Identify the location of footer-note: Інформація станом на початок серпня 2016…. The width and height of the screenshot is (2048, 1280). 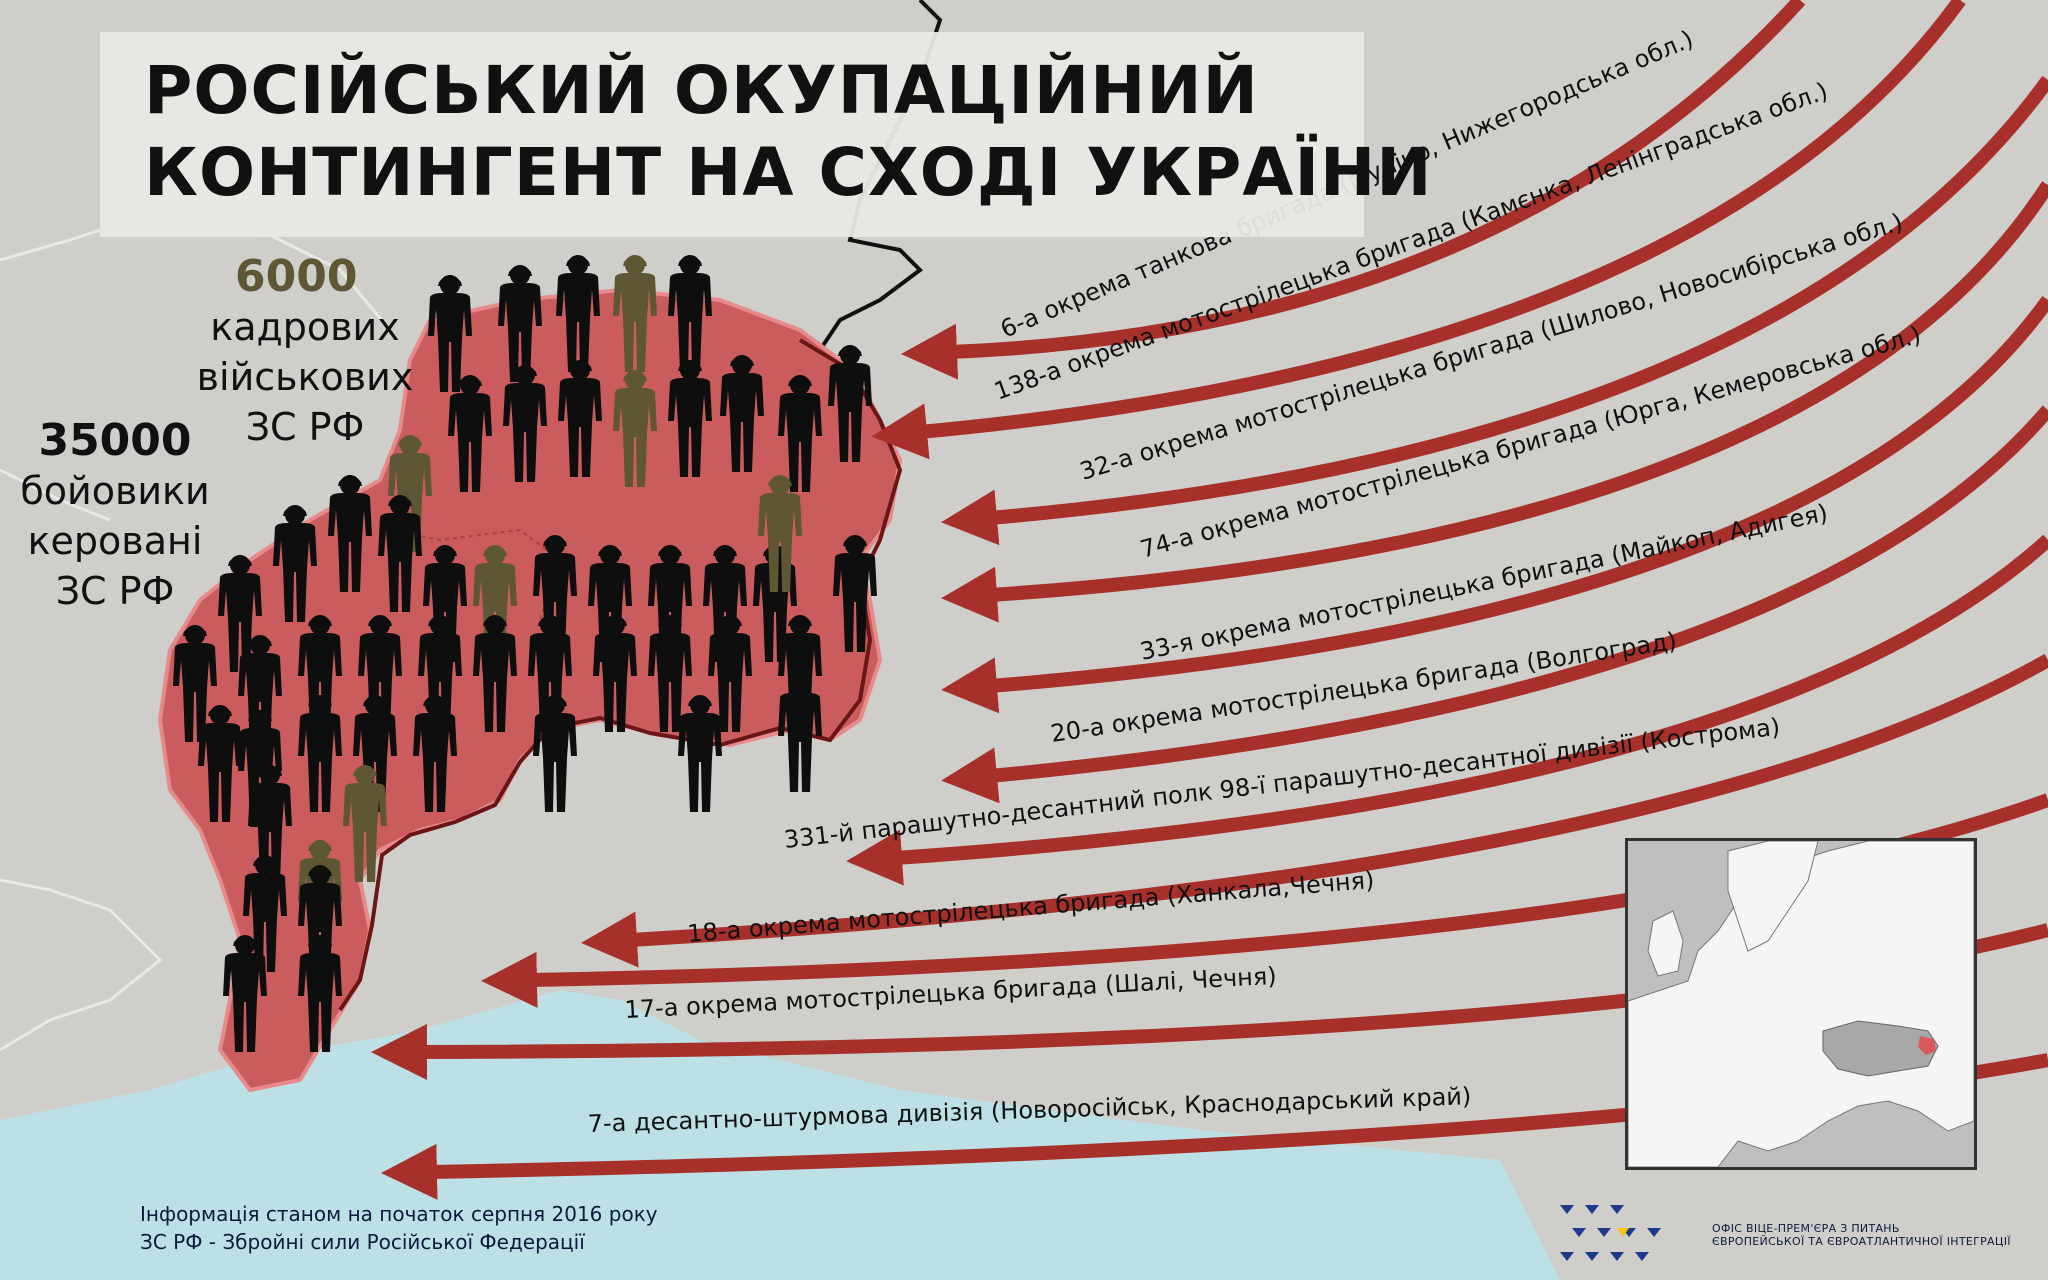
(399, 1228).